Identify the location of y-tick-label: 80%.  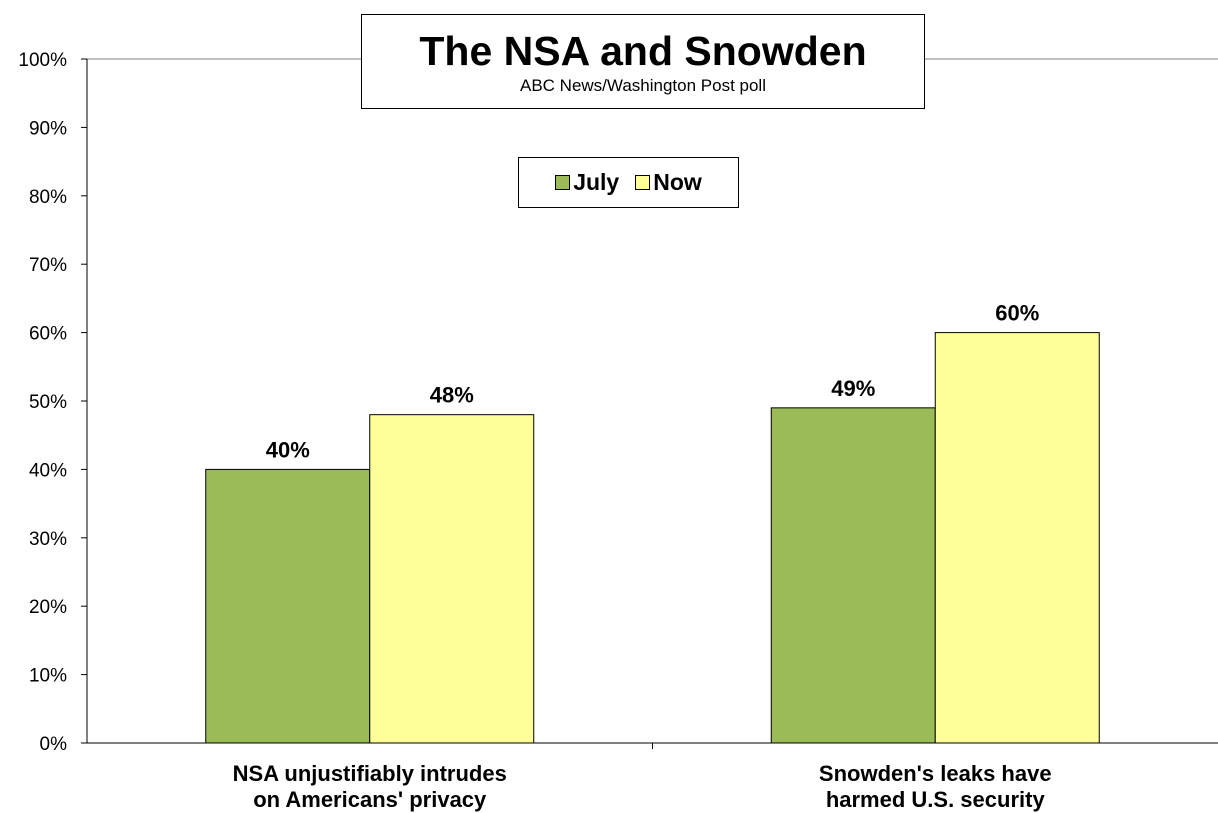
(48, 197).